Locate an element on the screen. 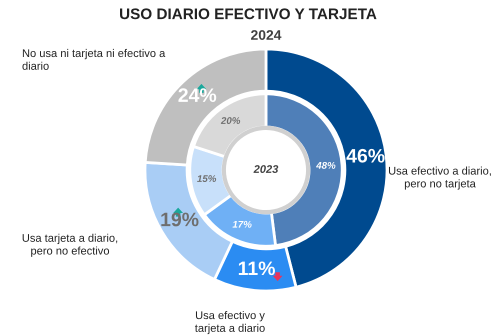 The width and height of the screenshot is (496, 336). data-label: 19% is located at coordinates (180, 219).